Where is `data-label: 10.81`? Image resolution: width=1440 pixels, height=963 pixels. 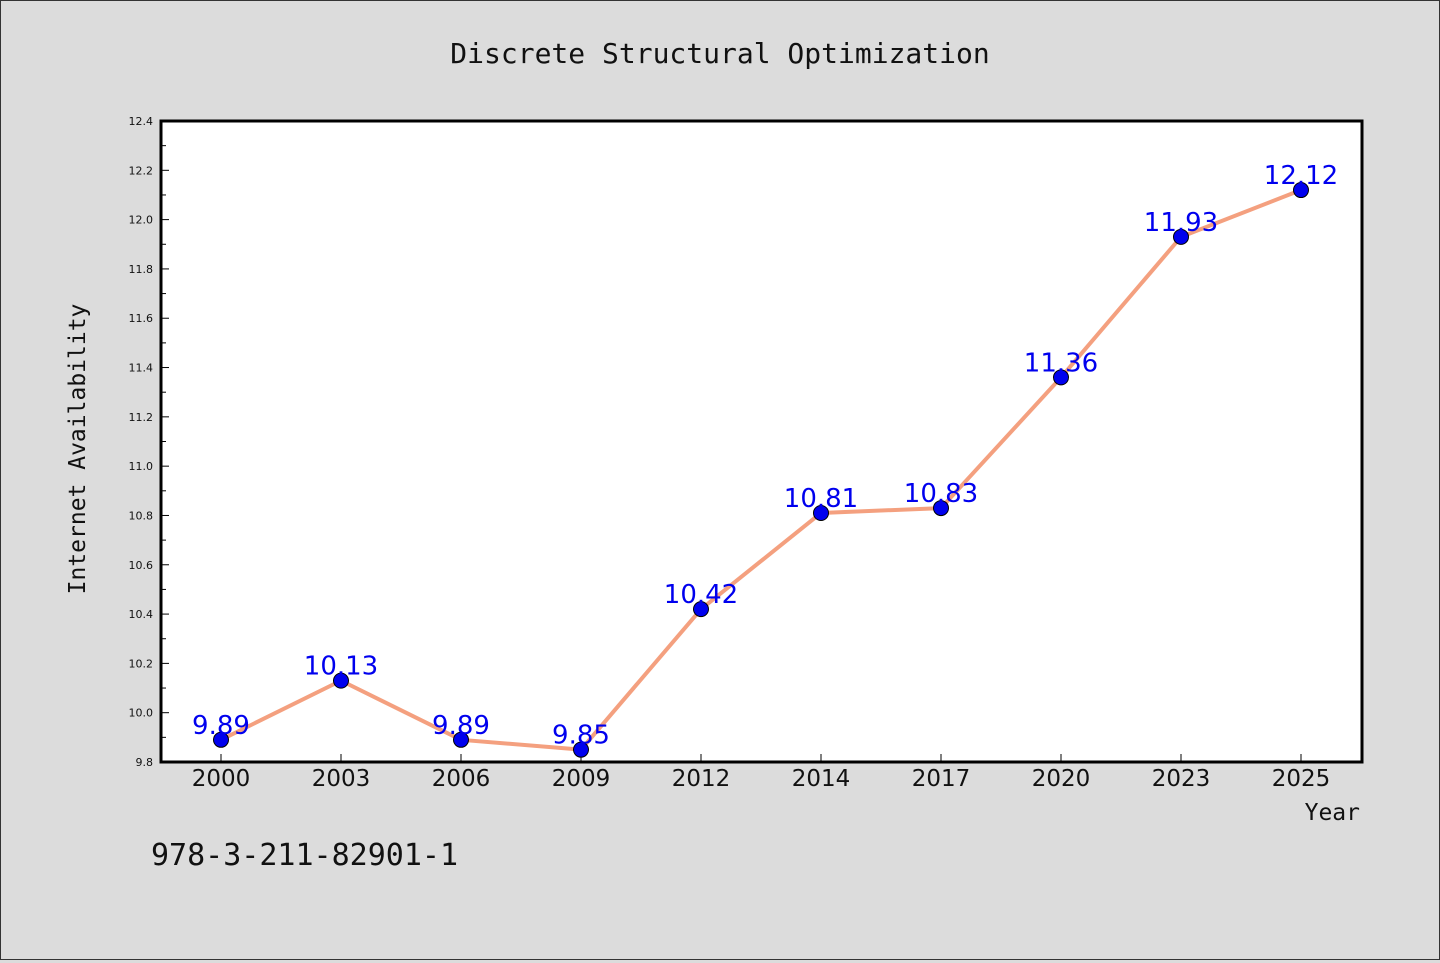
data-label: 10.81 is located at coordinates (821, 499).